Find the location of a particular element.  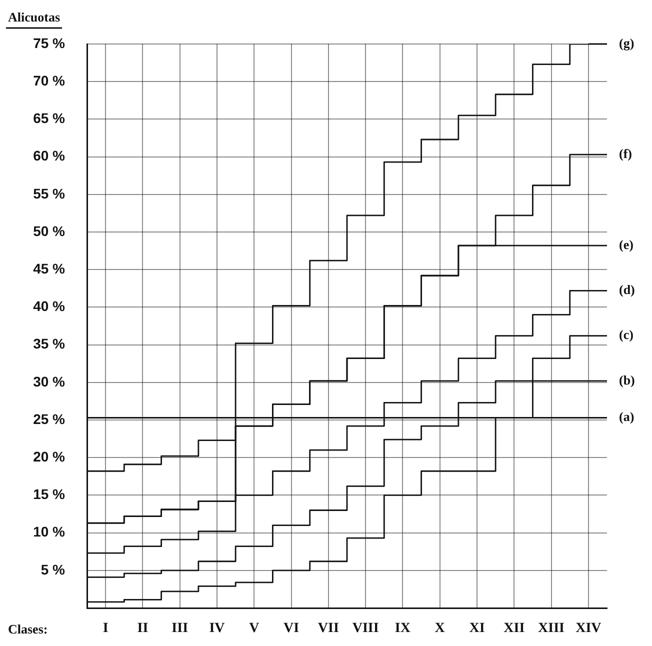

y-tick-label: 10 % is located at coordinates (49, 532).